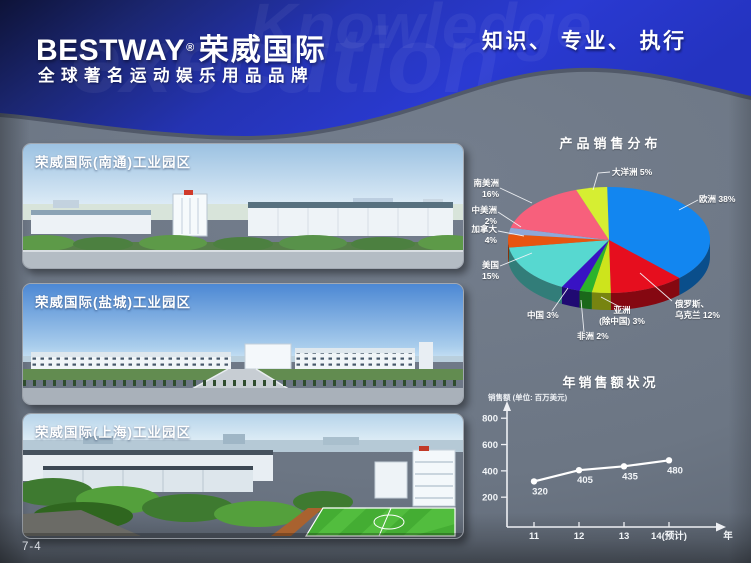 The height and width of the screenshot is (563, 751). Describe the element at coordinates (484, 215) in the screenshot. I see `pie-label-central-america: 中美洲 2%` at that location.